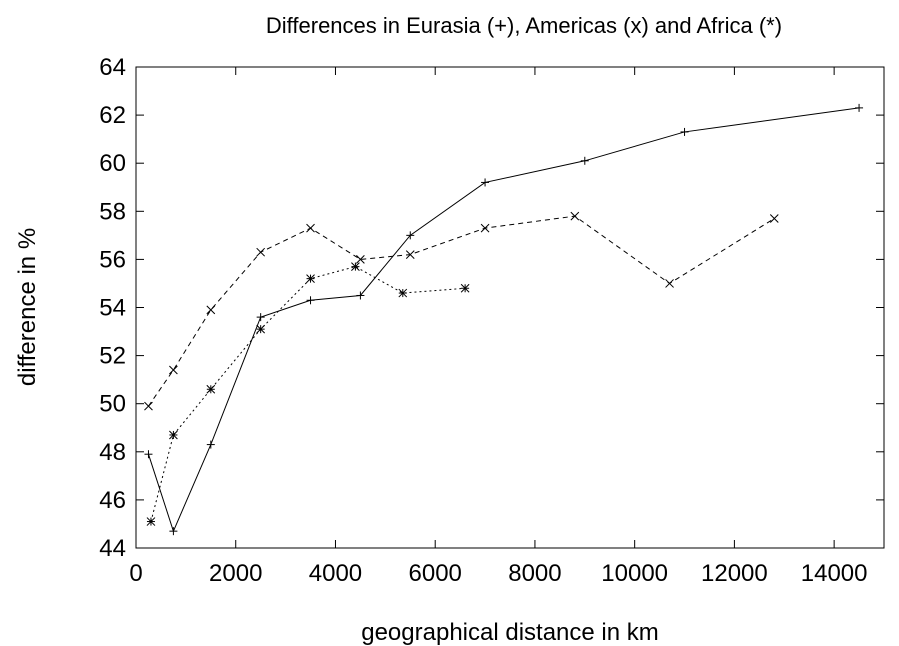 The height and width of the screenshot is (646, 899). Describe the element at coordinates (335, 573) in the screenshot. I see `x-tick-label: 4000` at that location.